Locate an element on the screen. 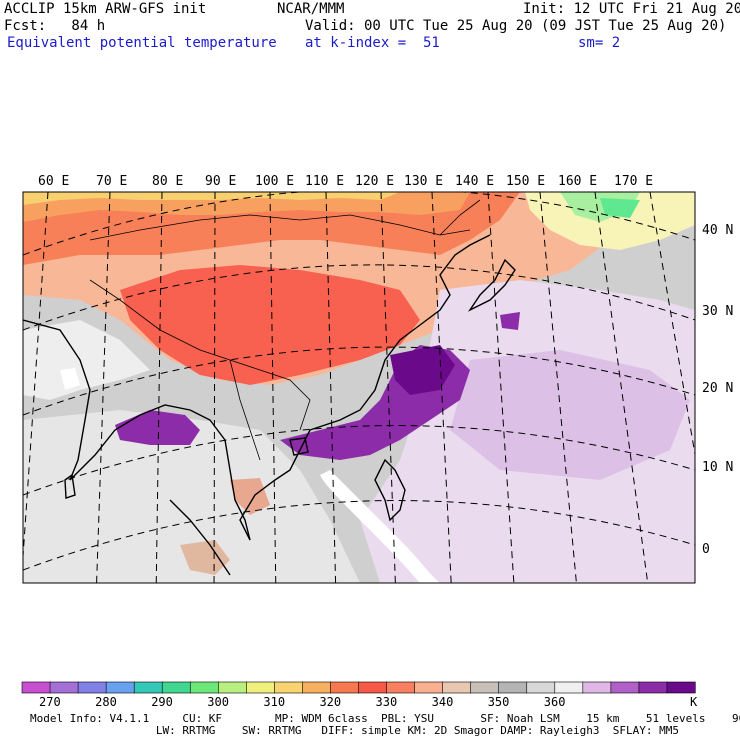 This screenshot has height=740, width=740. bay-bengal-purple is located at coordinates (157, 427).